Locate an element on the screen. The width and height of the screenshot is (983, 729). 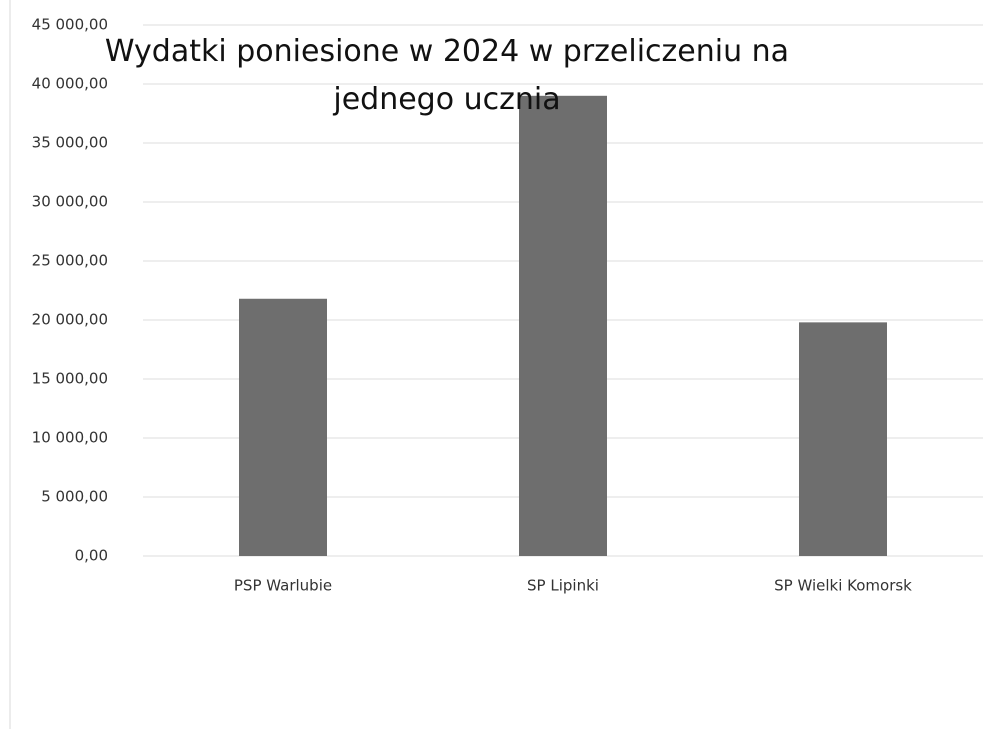
y-tick-label: 40 000,00 is located at coordinates (70, 84).